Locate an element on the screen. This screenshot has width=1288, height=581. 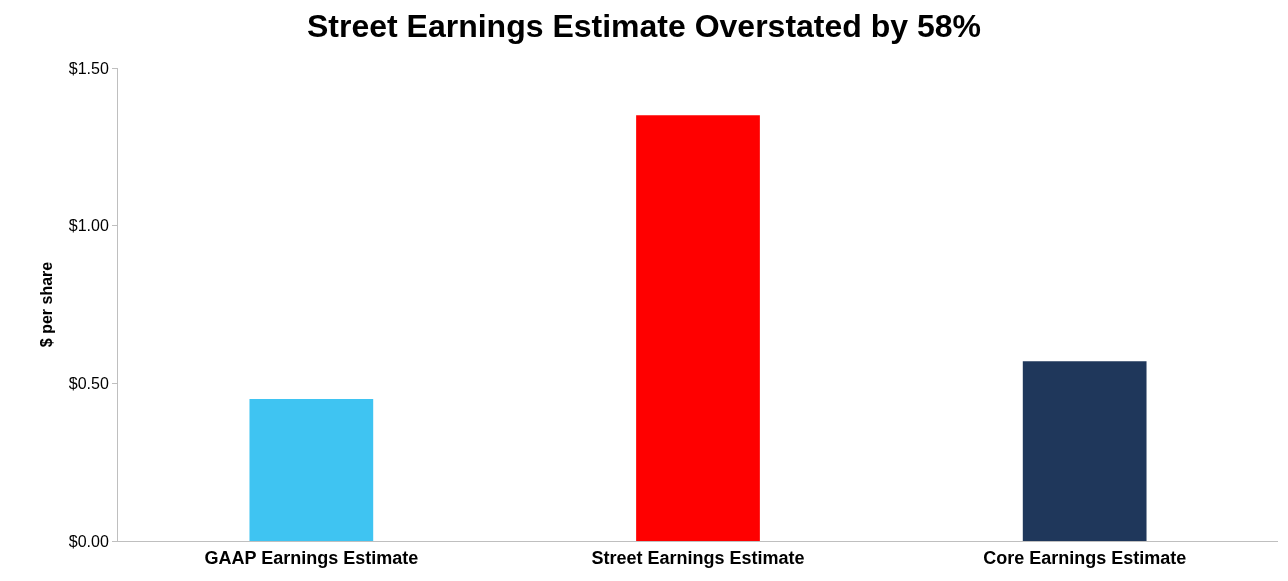
y-tick-label: $1.00 is located at coordinates (88, 226).